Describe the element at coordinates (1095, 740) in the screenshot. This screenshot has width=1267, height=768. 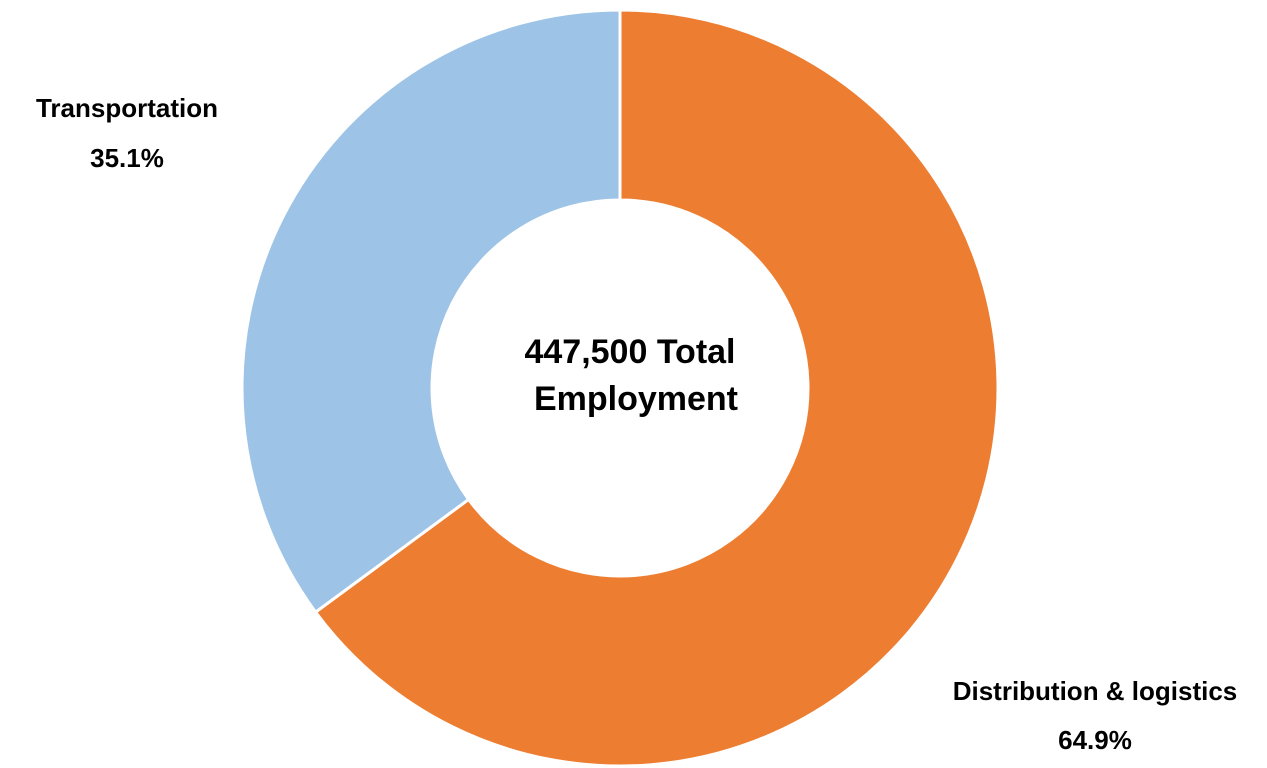
I see `label-distribution-value: 64.9%` at that location.